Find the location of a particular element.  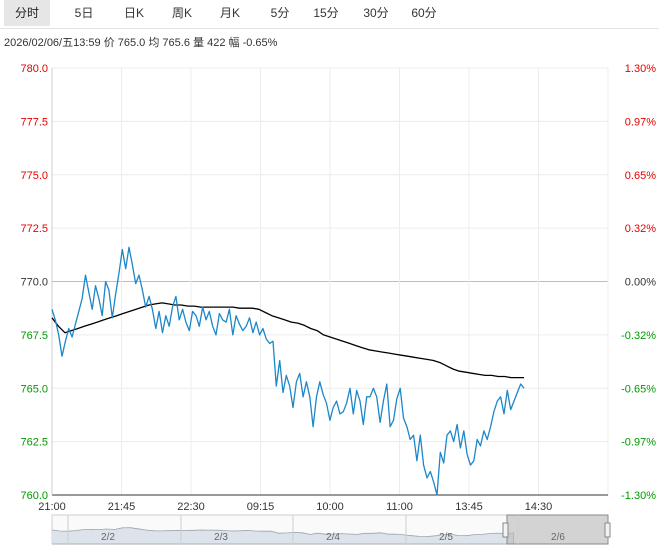

navigator-day-label: 2/3 is located at coordinates (221, 537).